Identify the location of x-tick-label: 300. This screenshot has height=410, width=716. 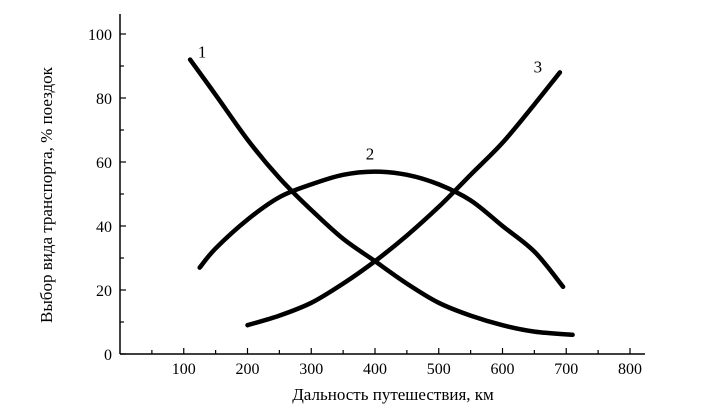
(311, 369).